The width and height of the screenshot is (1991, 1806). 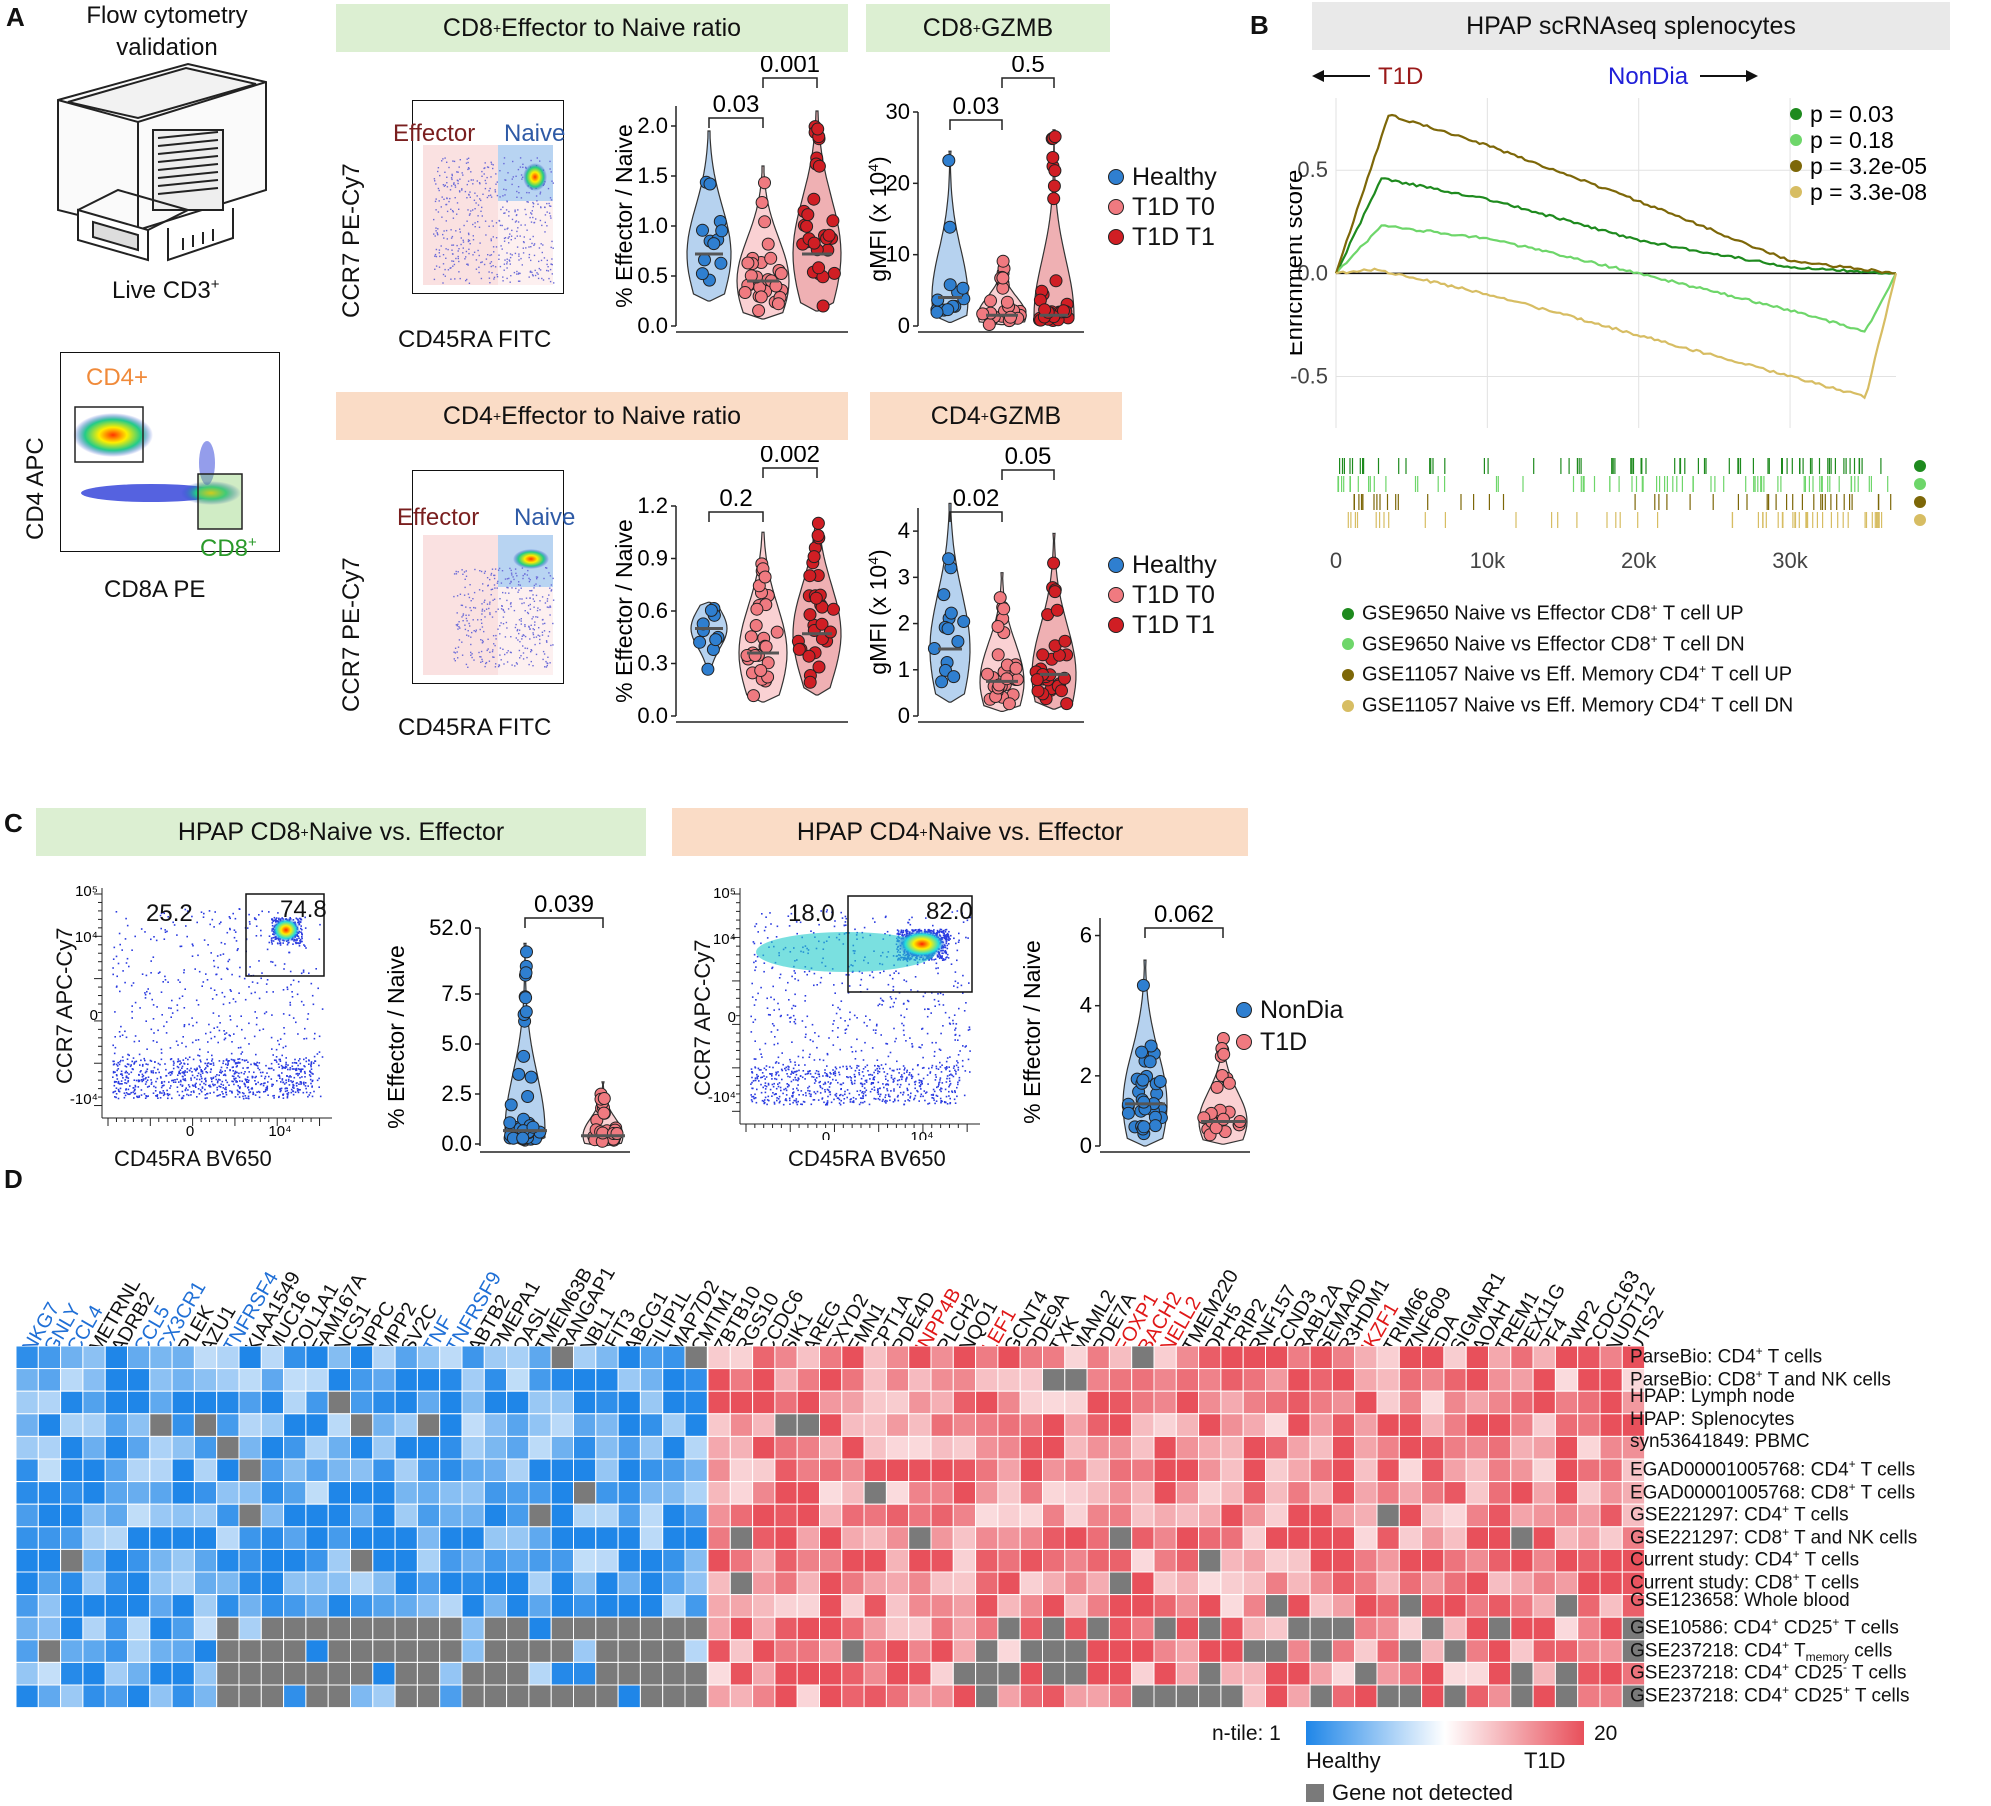 What do you see at coordinates (724, 893) in the screenshot?
I see `y-tick-label: 10⁵` at bounding box center [724, 893].